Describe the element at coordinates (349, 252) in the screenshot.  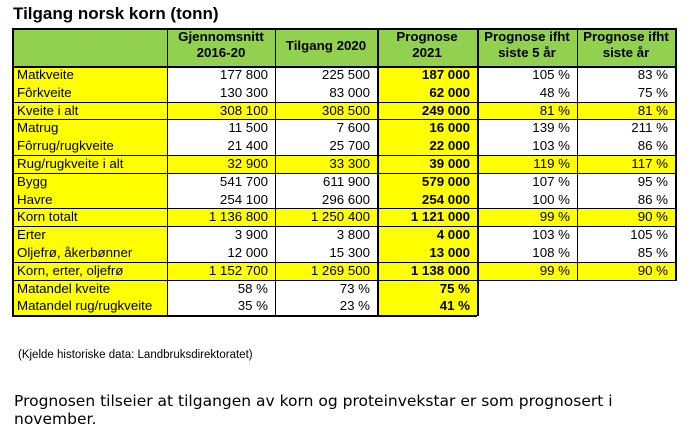
I see `supply-2020: 15 300` at that location.